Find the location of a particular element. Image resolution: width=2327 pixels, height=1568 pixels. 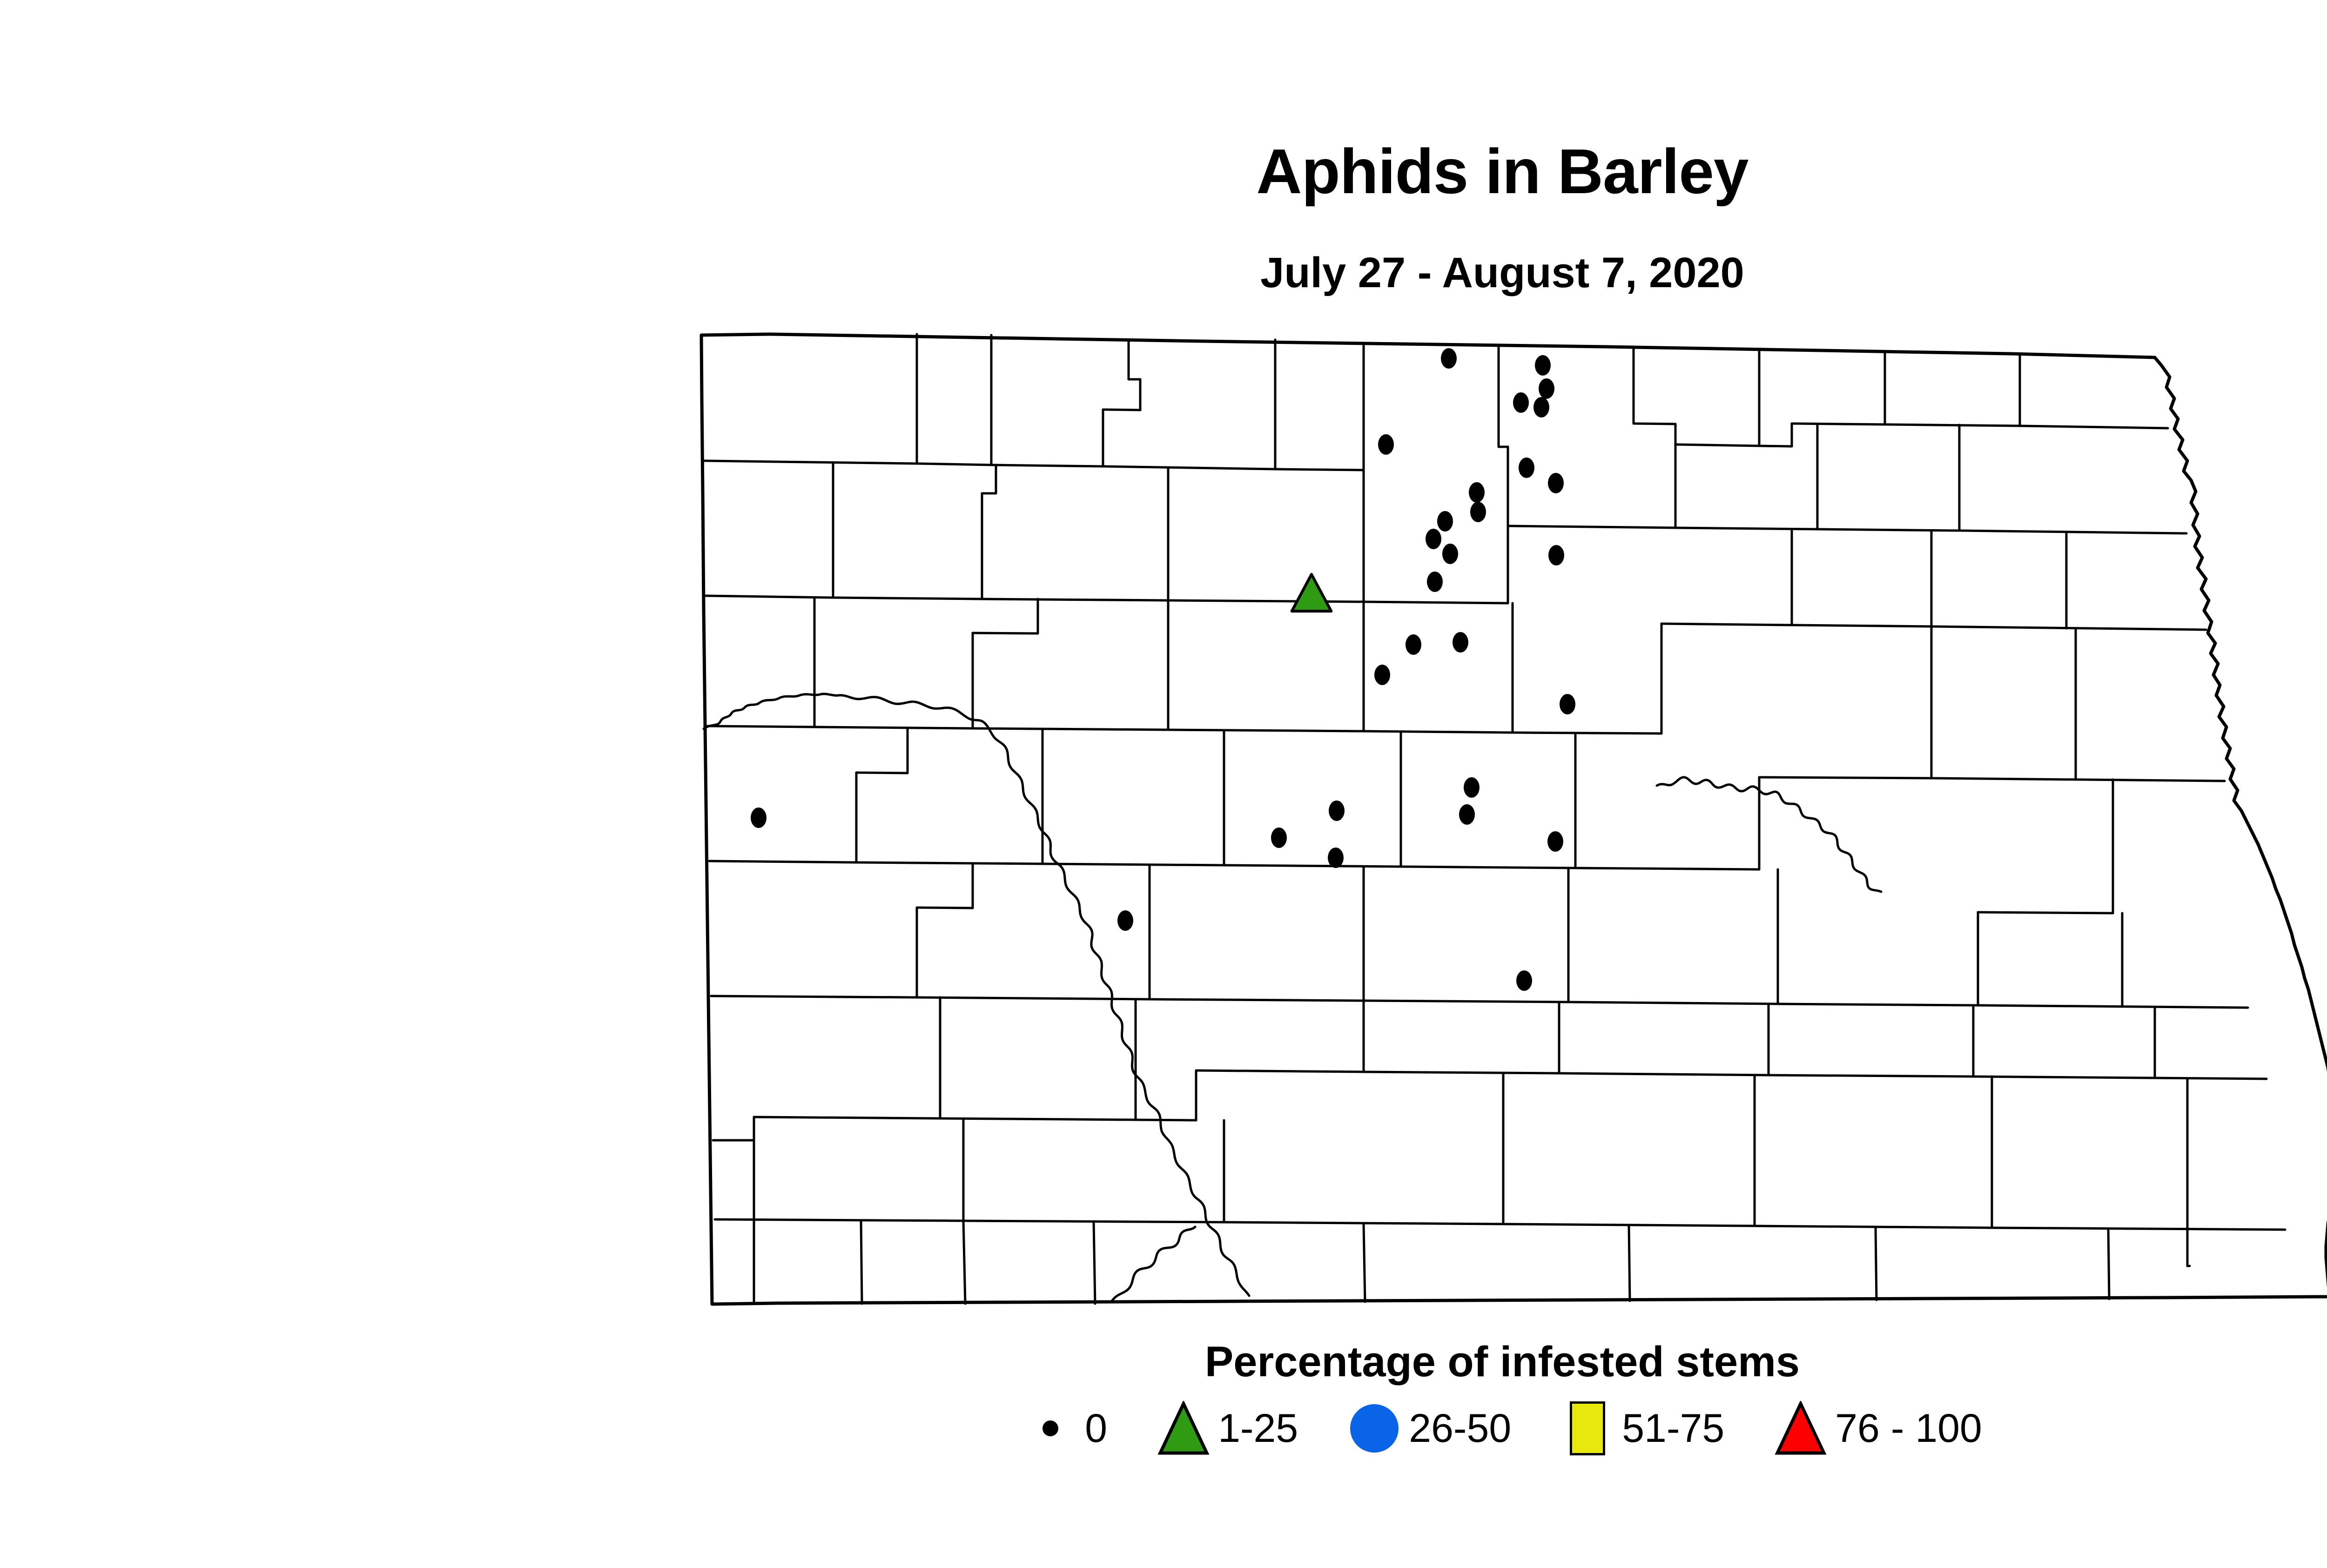

legend-item: 26-50 is located at coordinates (1428, 1428).